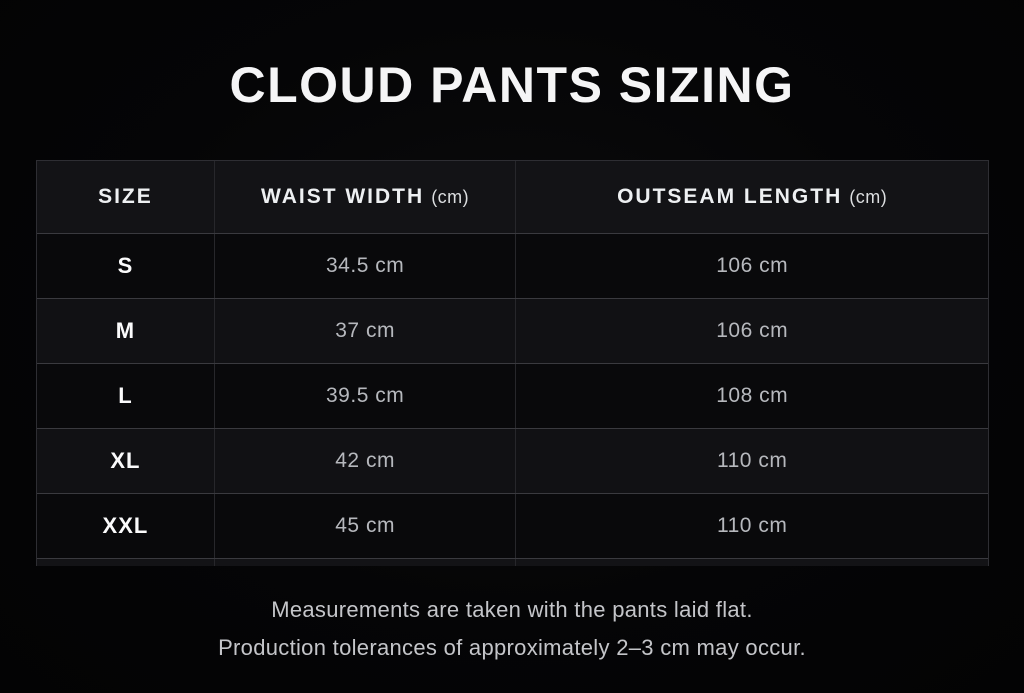 This screenshot has width=1024, height=693. I want to click on column-header-waist-width-unit: (cm), so click(450, 196).